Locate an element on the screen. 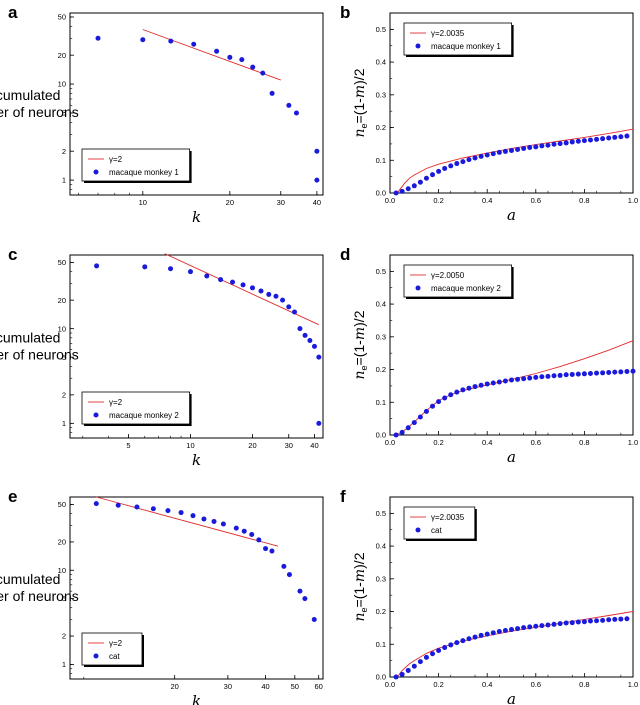 The width and height of the screenshot is (640, 705). x-axis-title: k is located at coordinates (196, 698).